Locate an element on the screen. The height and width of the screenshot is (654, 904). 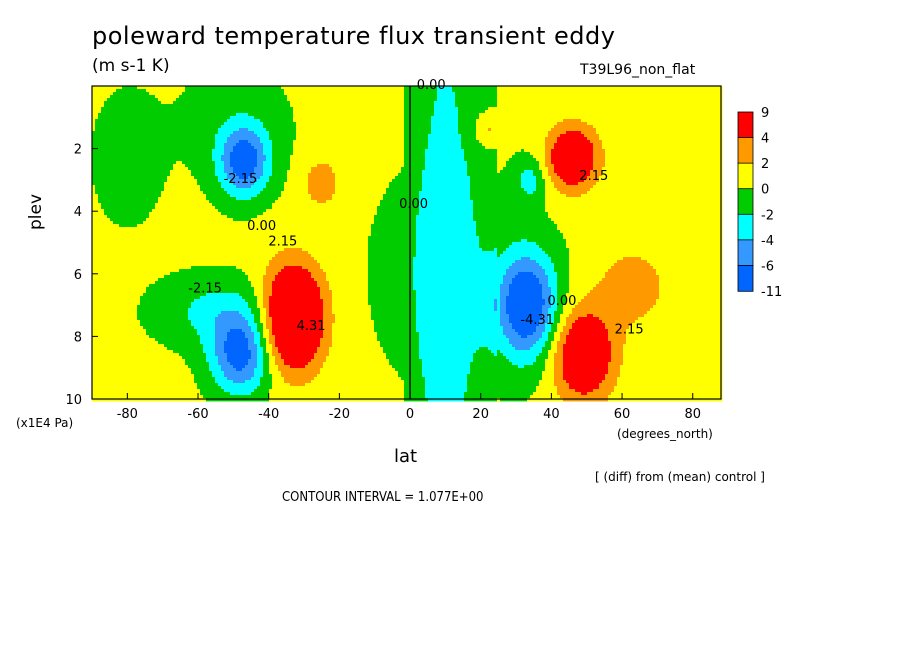
colorbar-label: 4 is located at coordinates (765, 139).